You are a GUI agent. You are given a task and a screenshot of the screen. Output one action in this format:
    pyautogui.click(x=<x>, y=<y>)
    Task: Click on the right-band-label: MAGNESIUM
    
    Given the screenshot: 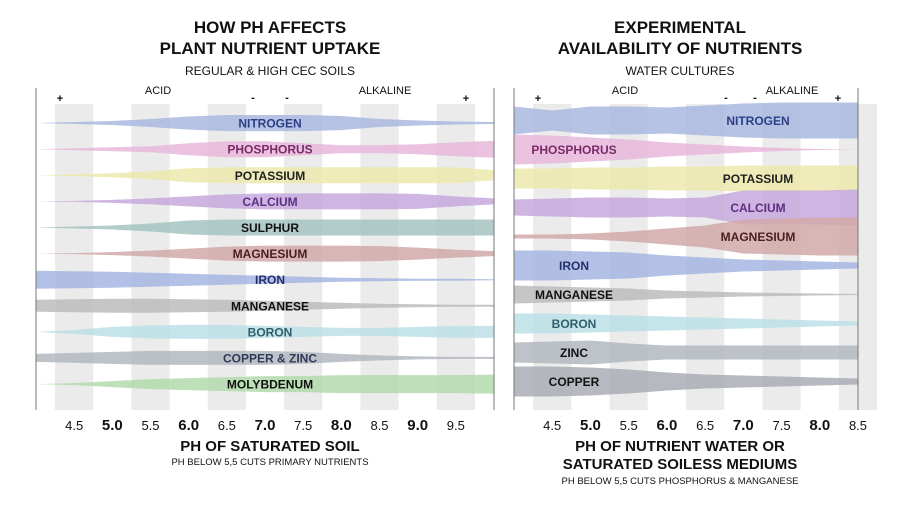 What is the action you would take?
    pyautogui.click(x=758, y=237)
    